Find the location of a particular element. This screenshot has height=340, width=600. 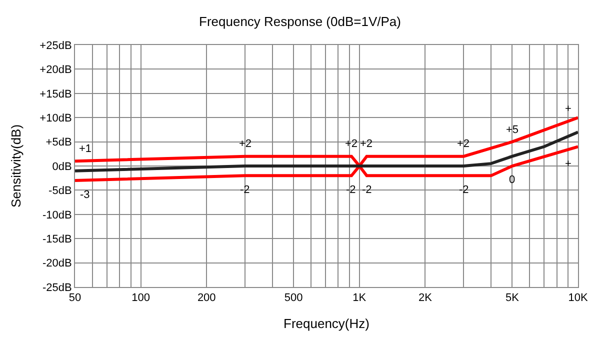

y-tick-label: -20dB is located at coordinates (57, 264).